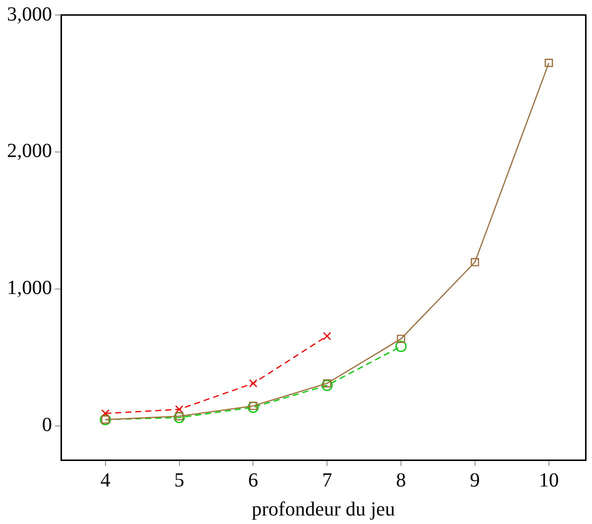 This screenshot has height=524, width=592. I want to click on x-tick-label: 4, so click(105, 480).